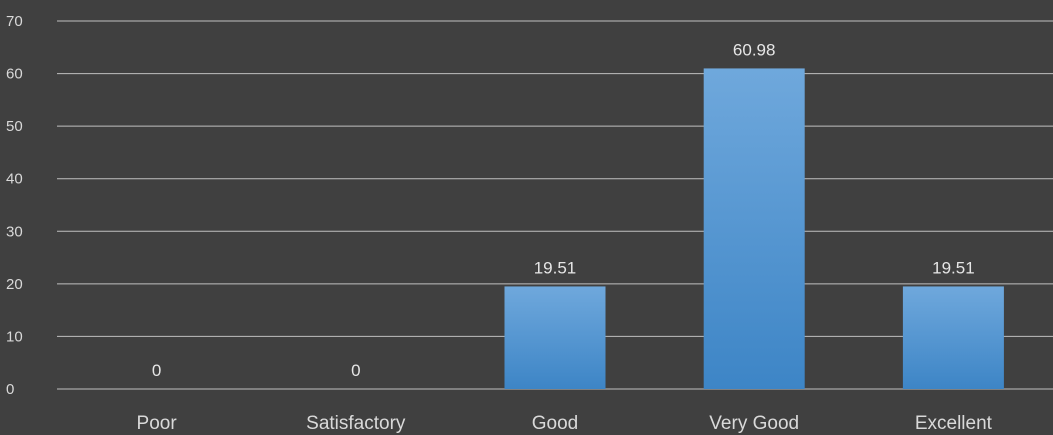 The width and height of the screenshot is (1053, 435). What do you see at coordinates (14, 126) in the screenshot?
I see `y-tick-label: 50` at bounding box center [14, 126].